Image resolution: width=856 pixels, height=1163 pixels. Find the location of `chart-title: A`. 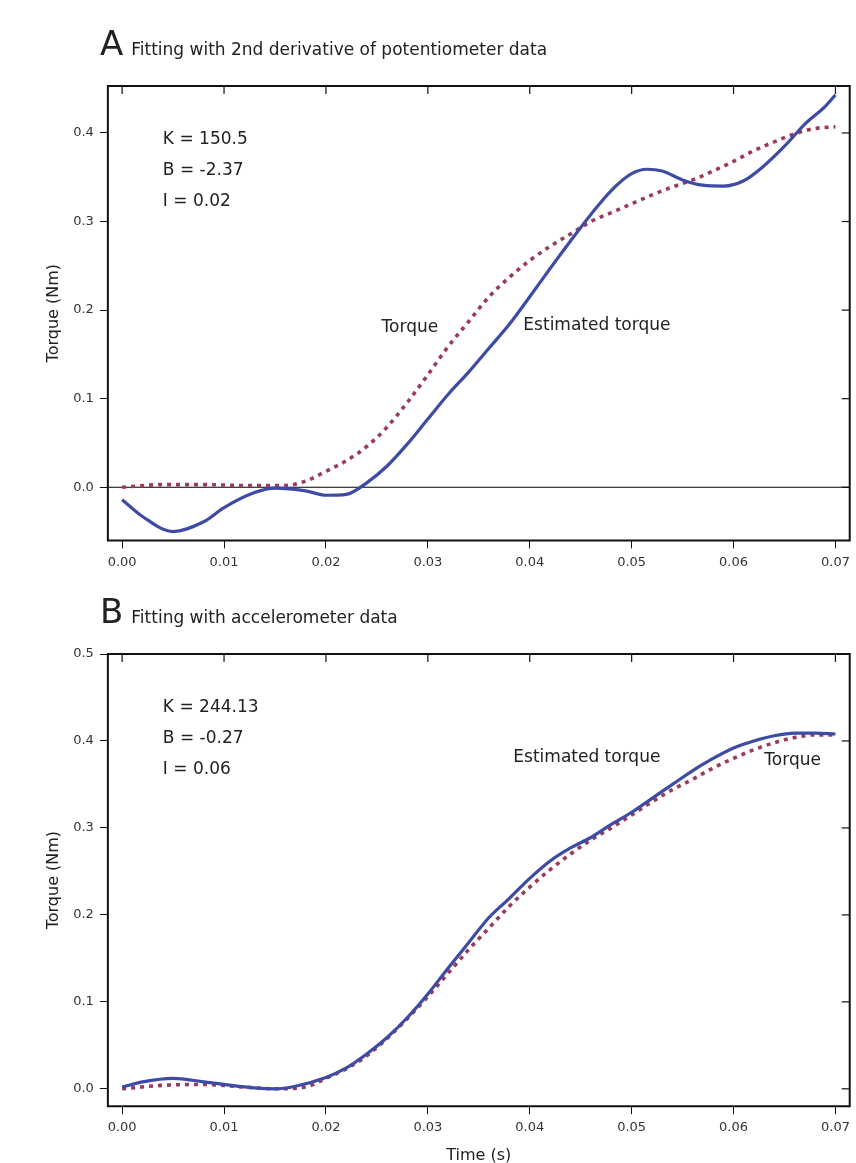

chart-title: A is located at coordinates (112, 43).